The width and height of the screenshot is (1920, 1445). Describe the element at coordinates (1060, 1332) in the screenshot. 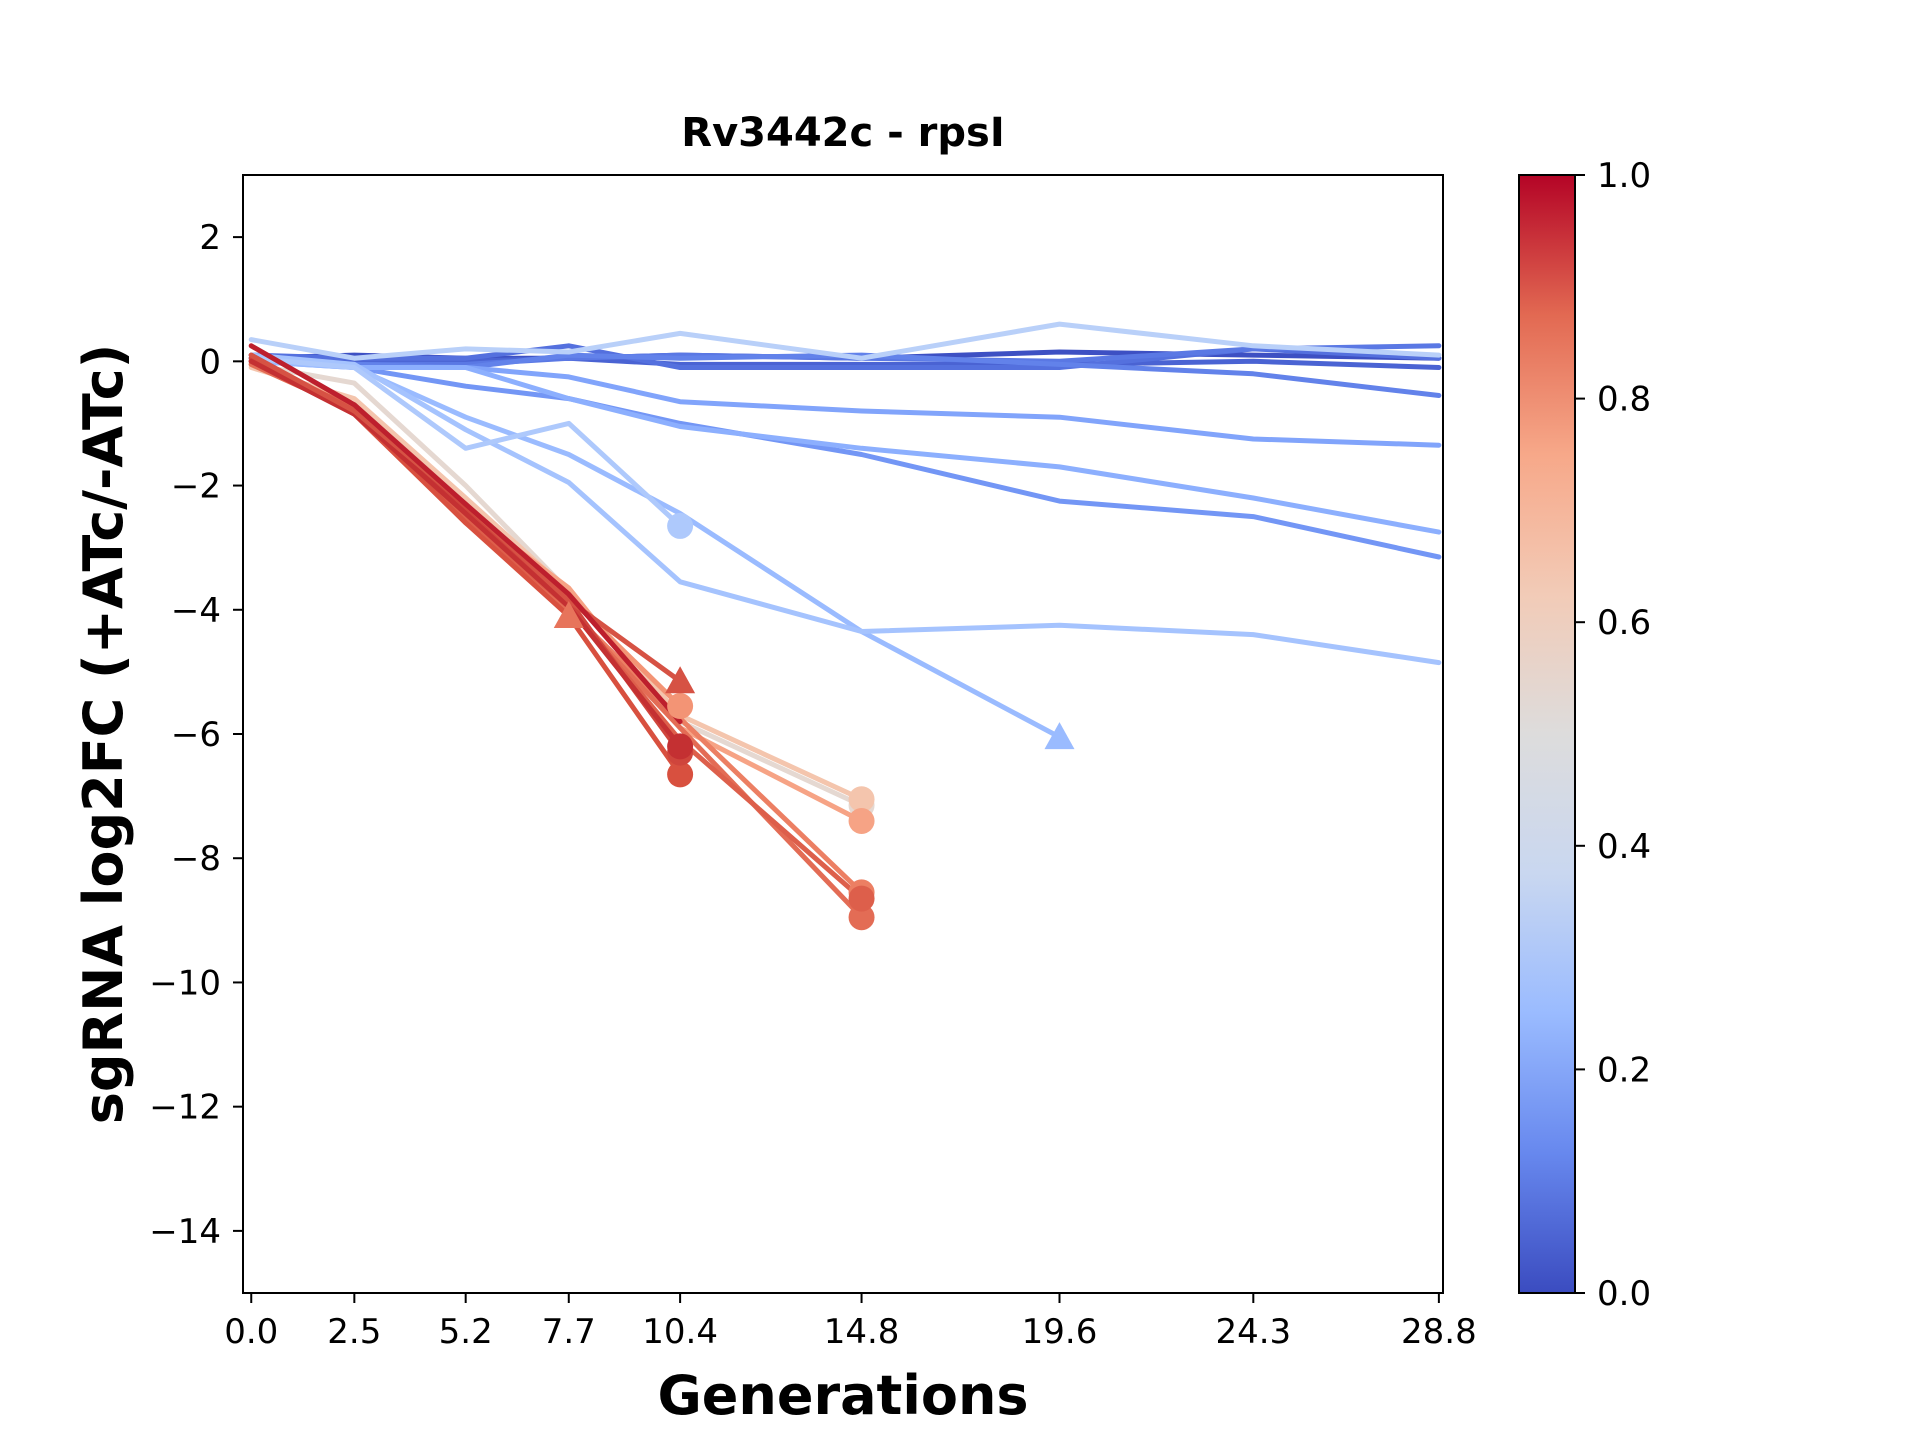

I see `x-tick-label: 19.6` at that location.